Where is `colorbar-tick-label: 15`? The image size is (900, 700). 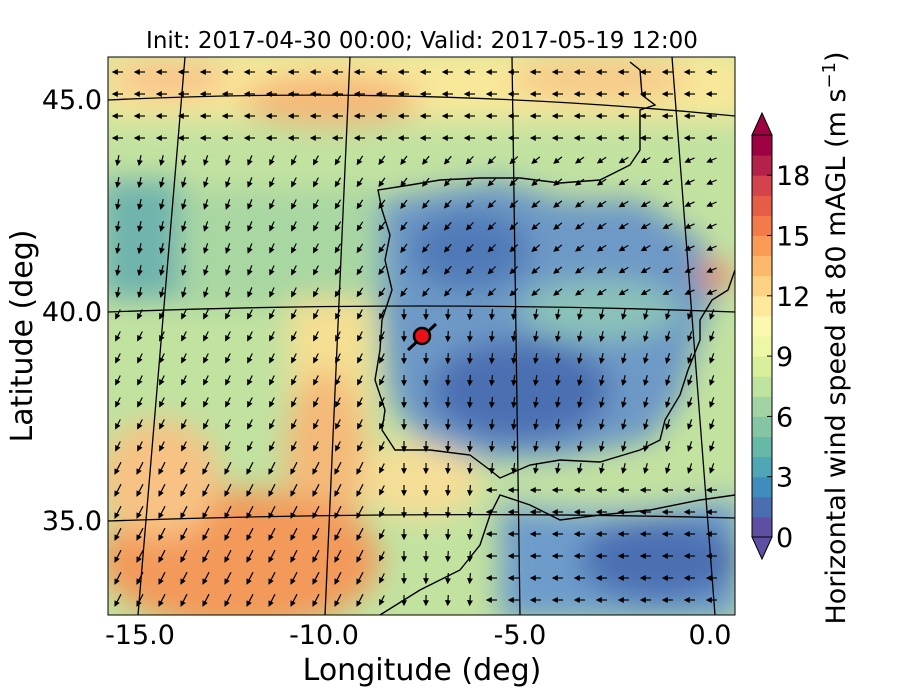 colorbar-tick-label: 15 is located at coordinates (793, 237).